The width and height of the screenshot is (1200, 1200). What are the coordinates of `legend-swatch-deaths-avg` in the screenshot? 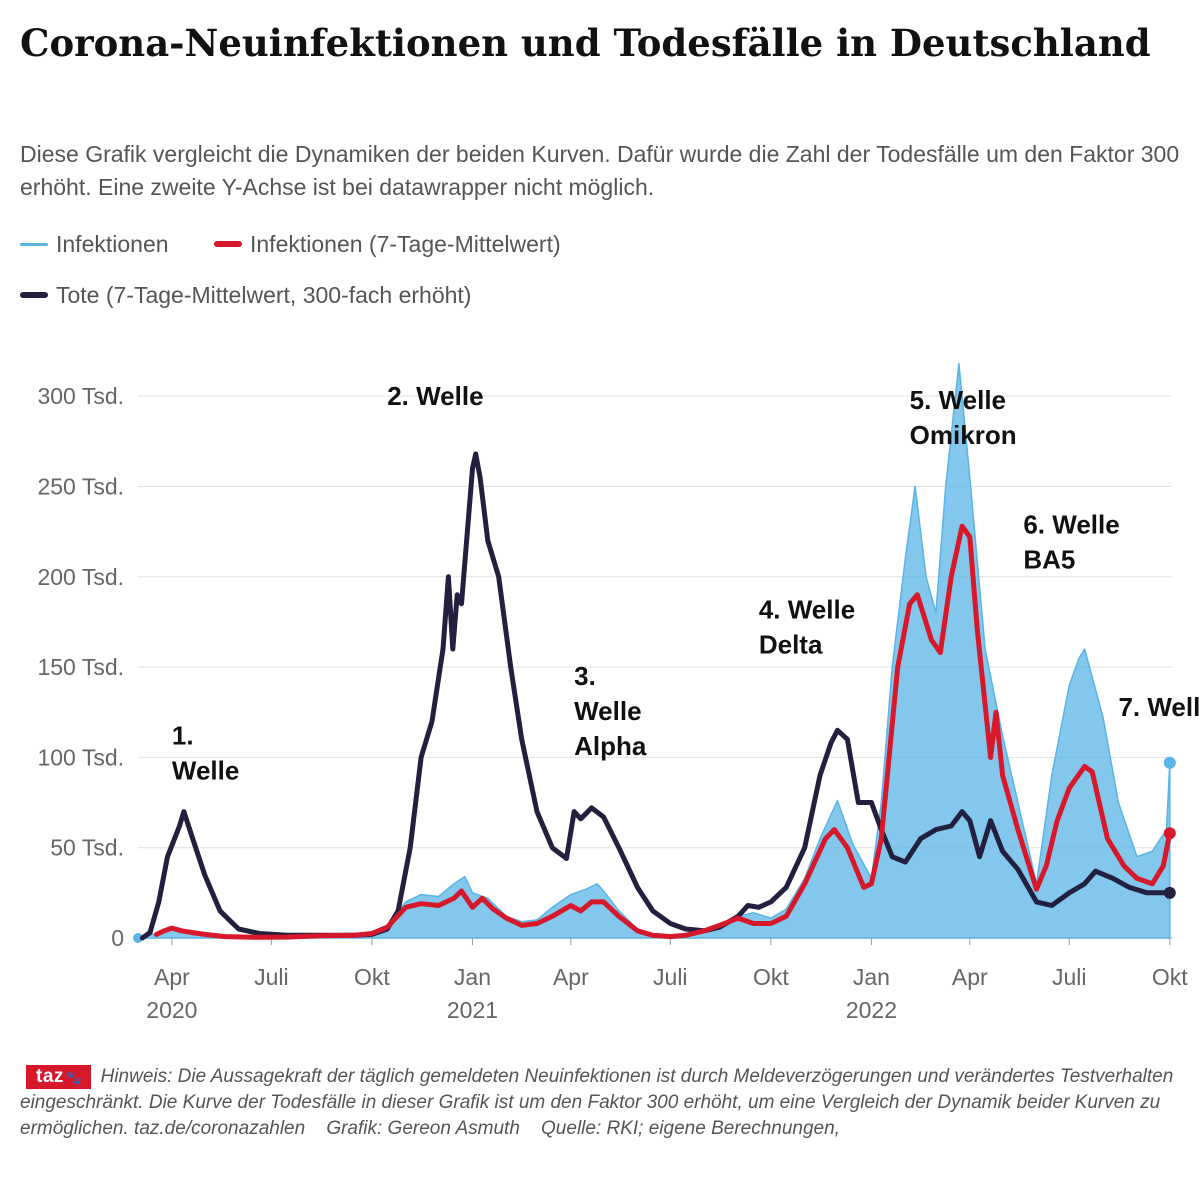 It's located at (34, 295).